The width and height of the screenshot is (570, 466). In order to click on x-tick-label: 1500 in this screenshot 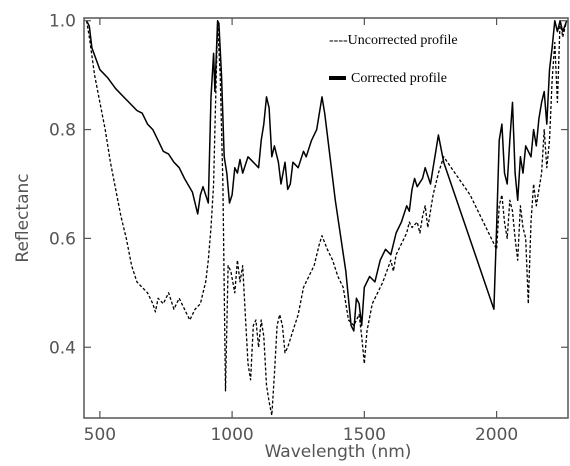, I will do `click(364, 435)`.